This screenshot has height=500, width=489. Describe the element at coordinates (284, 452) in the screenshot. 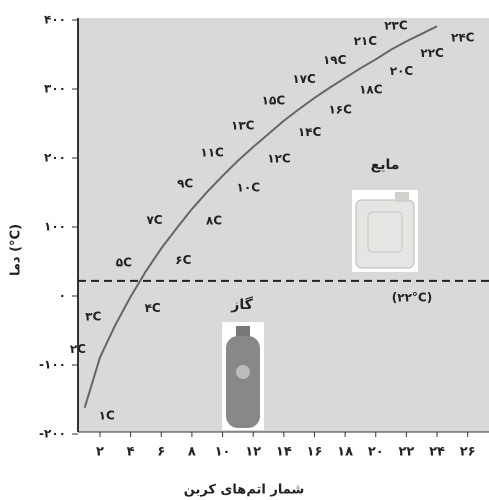

I see `x-tick-label: ۱۴` at that location.